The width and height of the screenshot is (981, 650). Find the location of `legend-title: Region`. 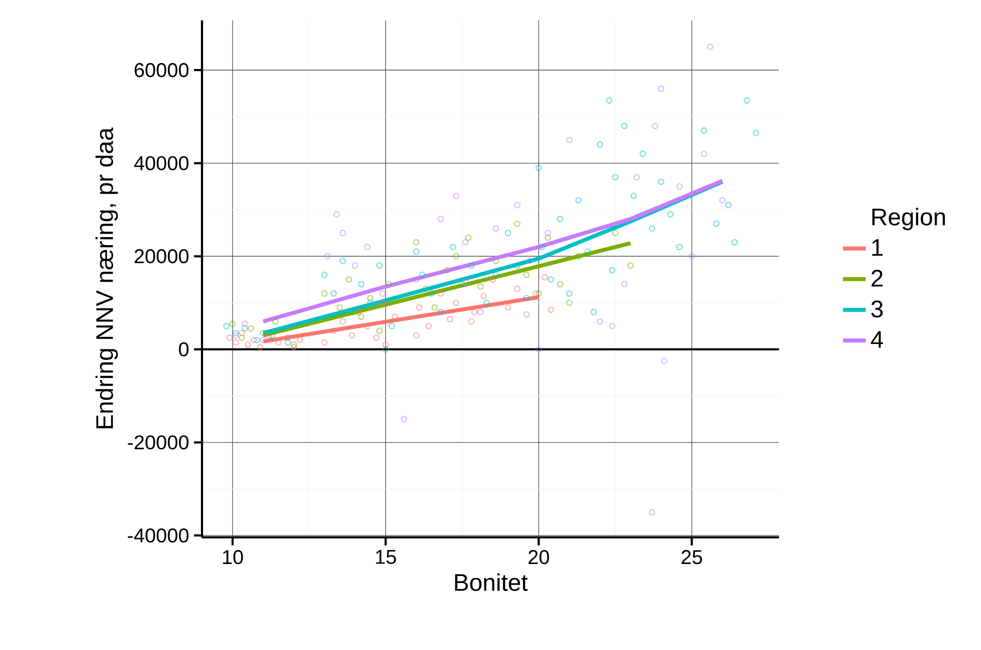

legend-title: Region is located at coordinates (908, 219).